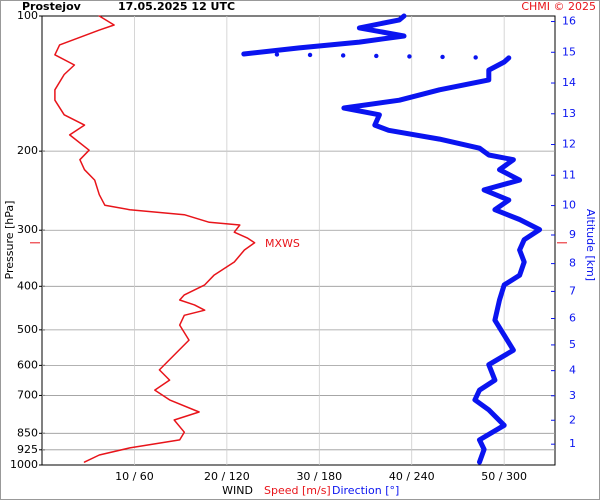 This screenshot has width=600, height=500. Describe the element at coordinates (572, 234) in the screenshot. I see `y2-tick-label: 9` at that location.